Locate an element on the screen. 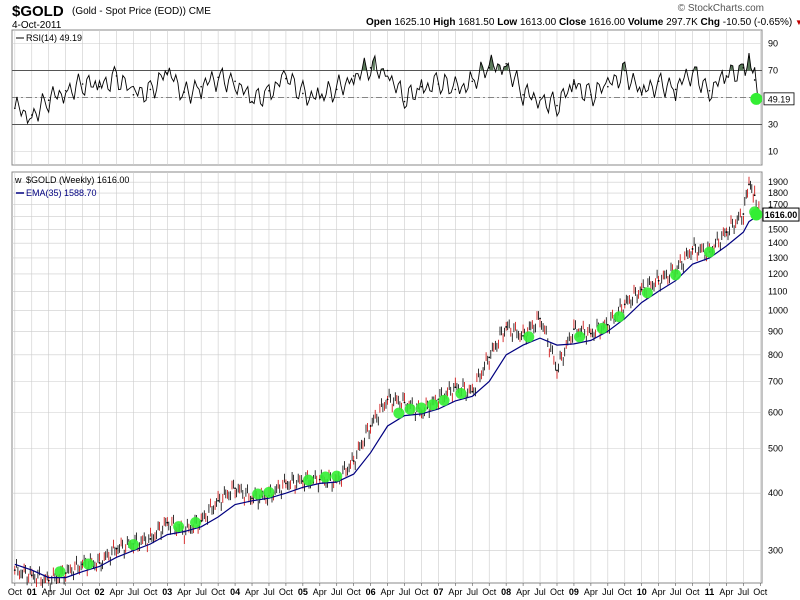 The width and height of the screenshot is (800, 600). instrument-description: (Gold - Spot Price (EOD)) is located at coordinates (129, 11).